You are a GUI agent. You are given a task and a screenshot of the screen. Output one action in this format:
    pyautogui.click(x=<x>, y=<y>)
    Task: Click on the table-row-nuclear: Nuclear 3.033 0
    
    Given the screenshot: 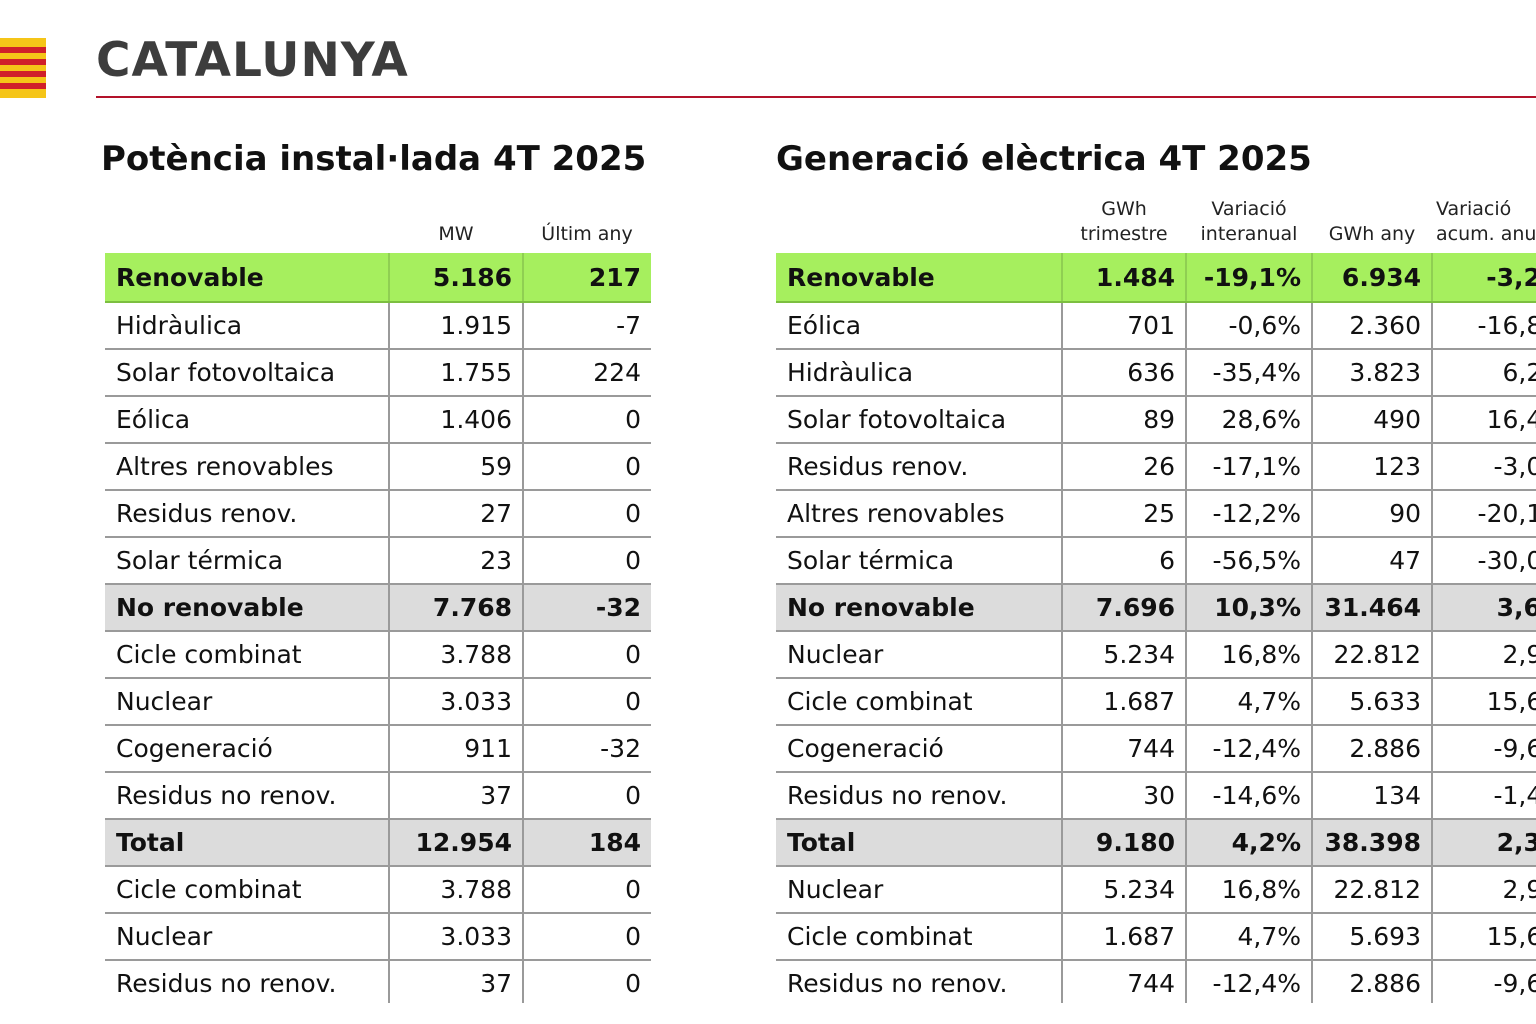 What is the action you would take?
    pyautogui.click(x=378, y=702)
    